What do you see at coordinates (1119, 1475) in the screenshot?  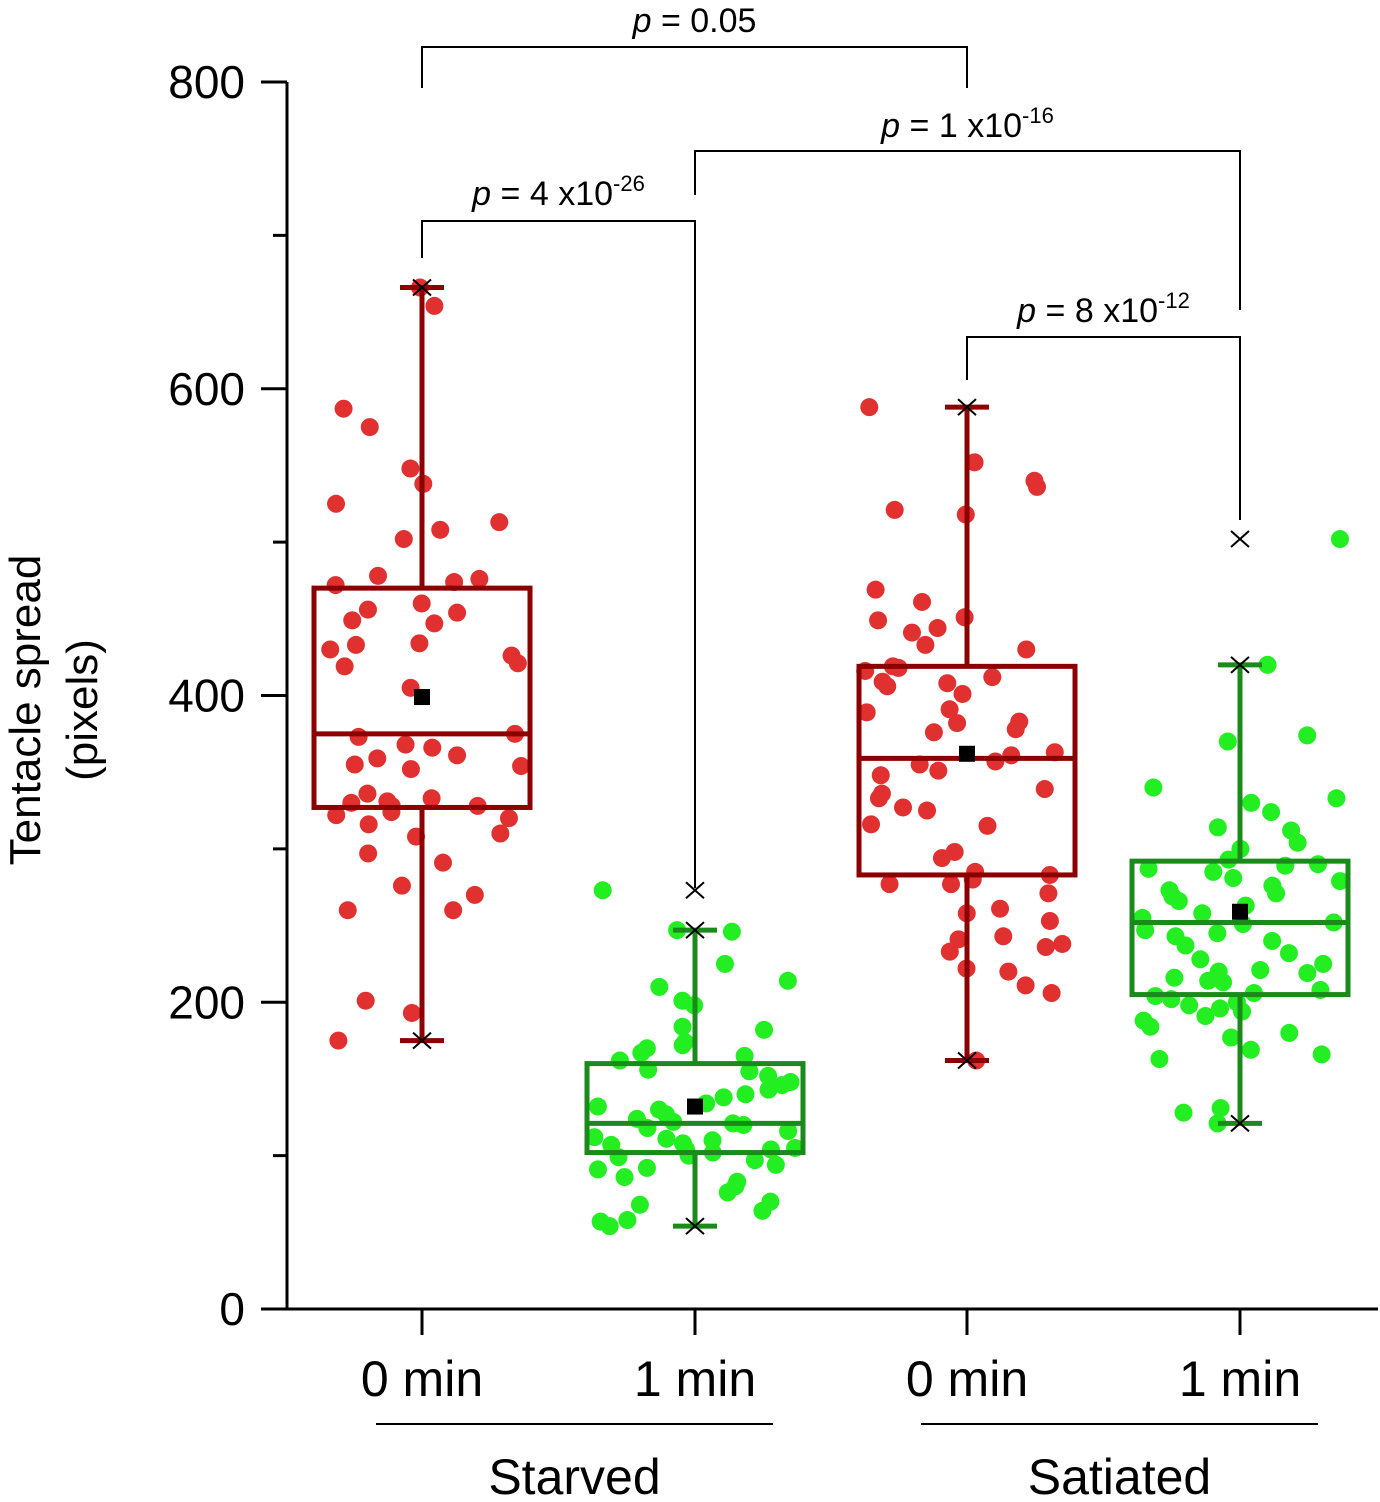 I see `group-label: Satiated` at bounding box center [1119, 1475].